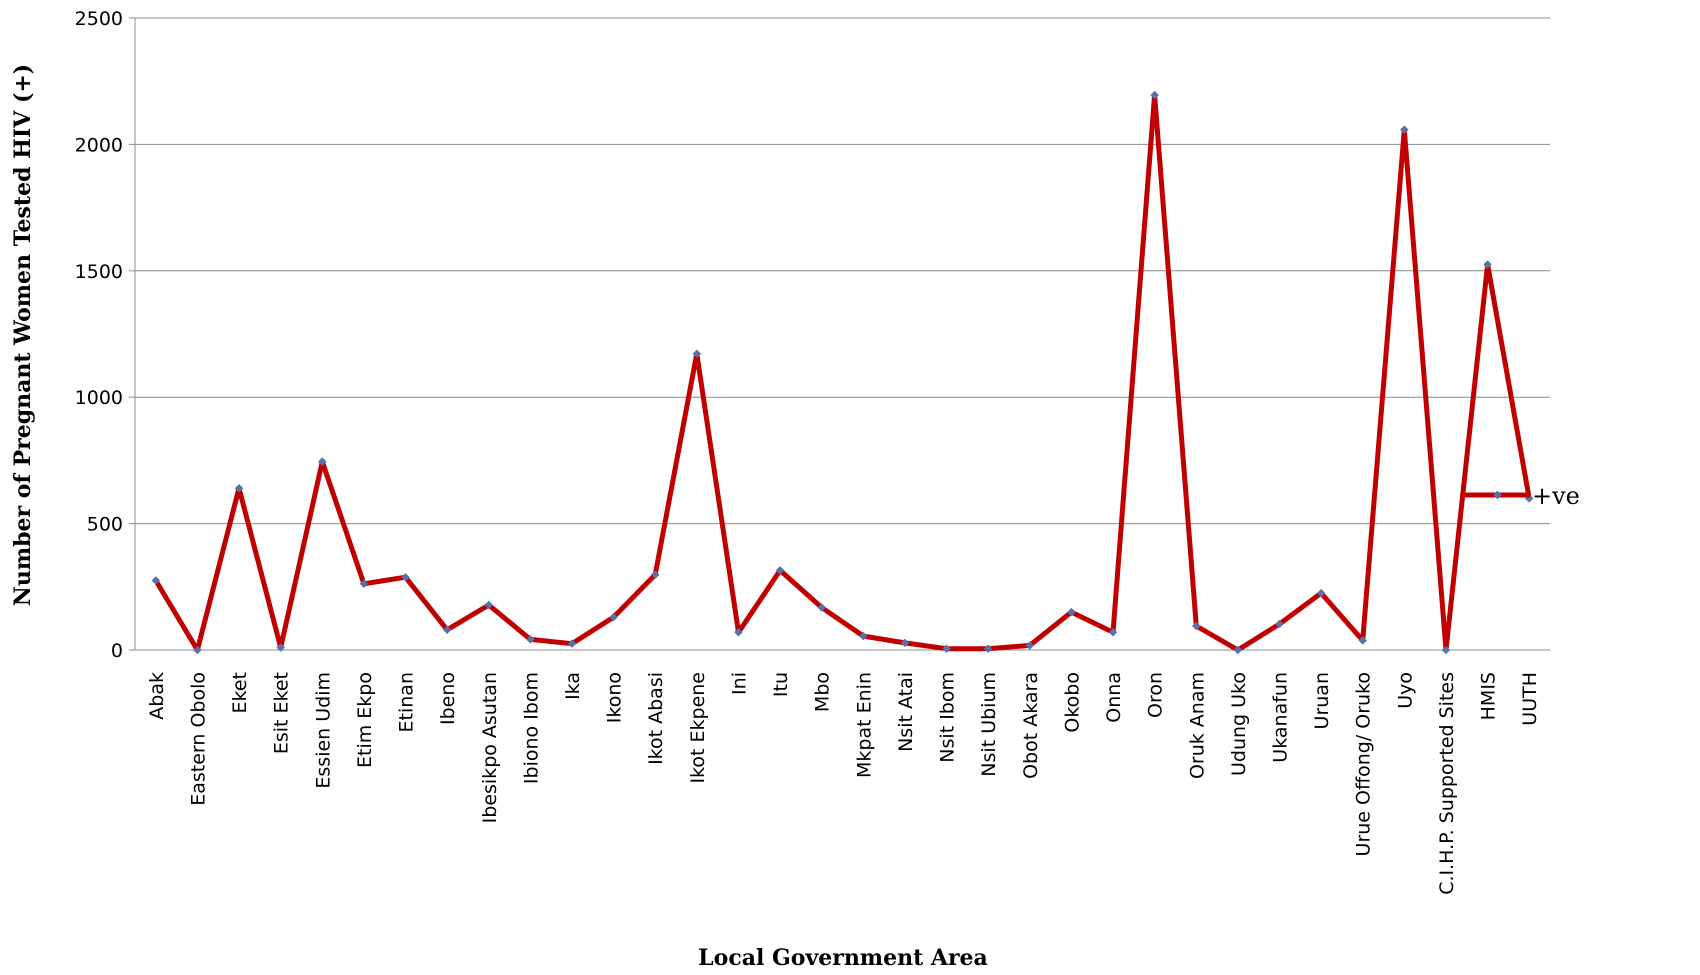 The width and height of the screenshot is (1700, 975). I want to click on x-tick-label: Oron, so click(1156, 695).